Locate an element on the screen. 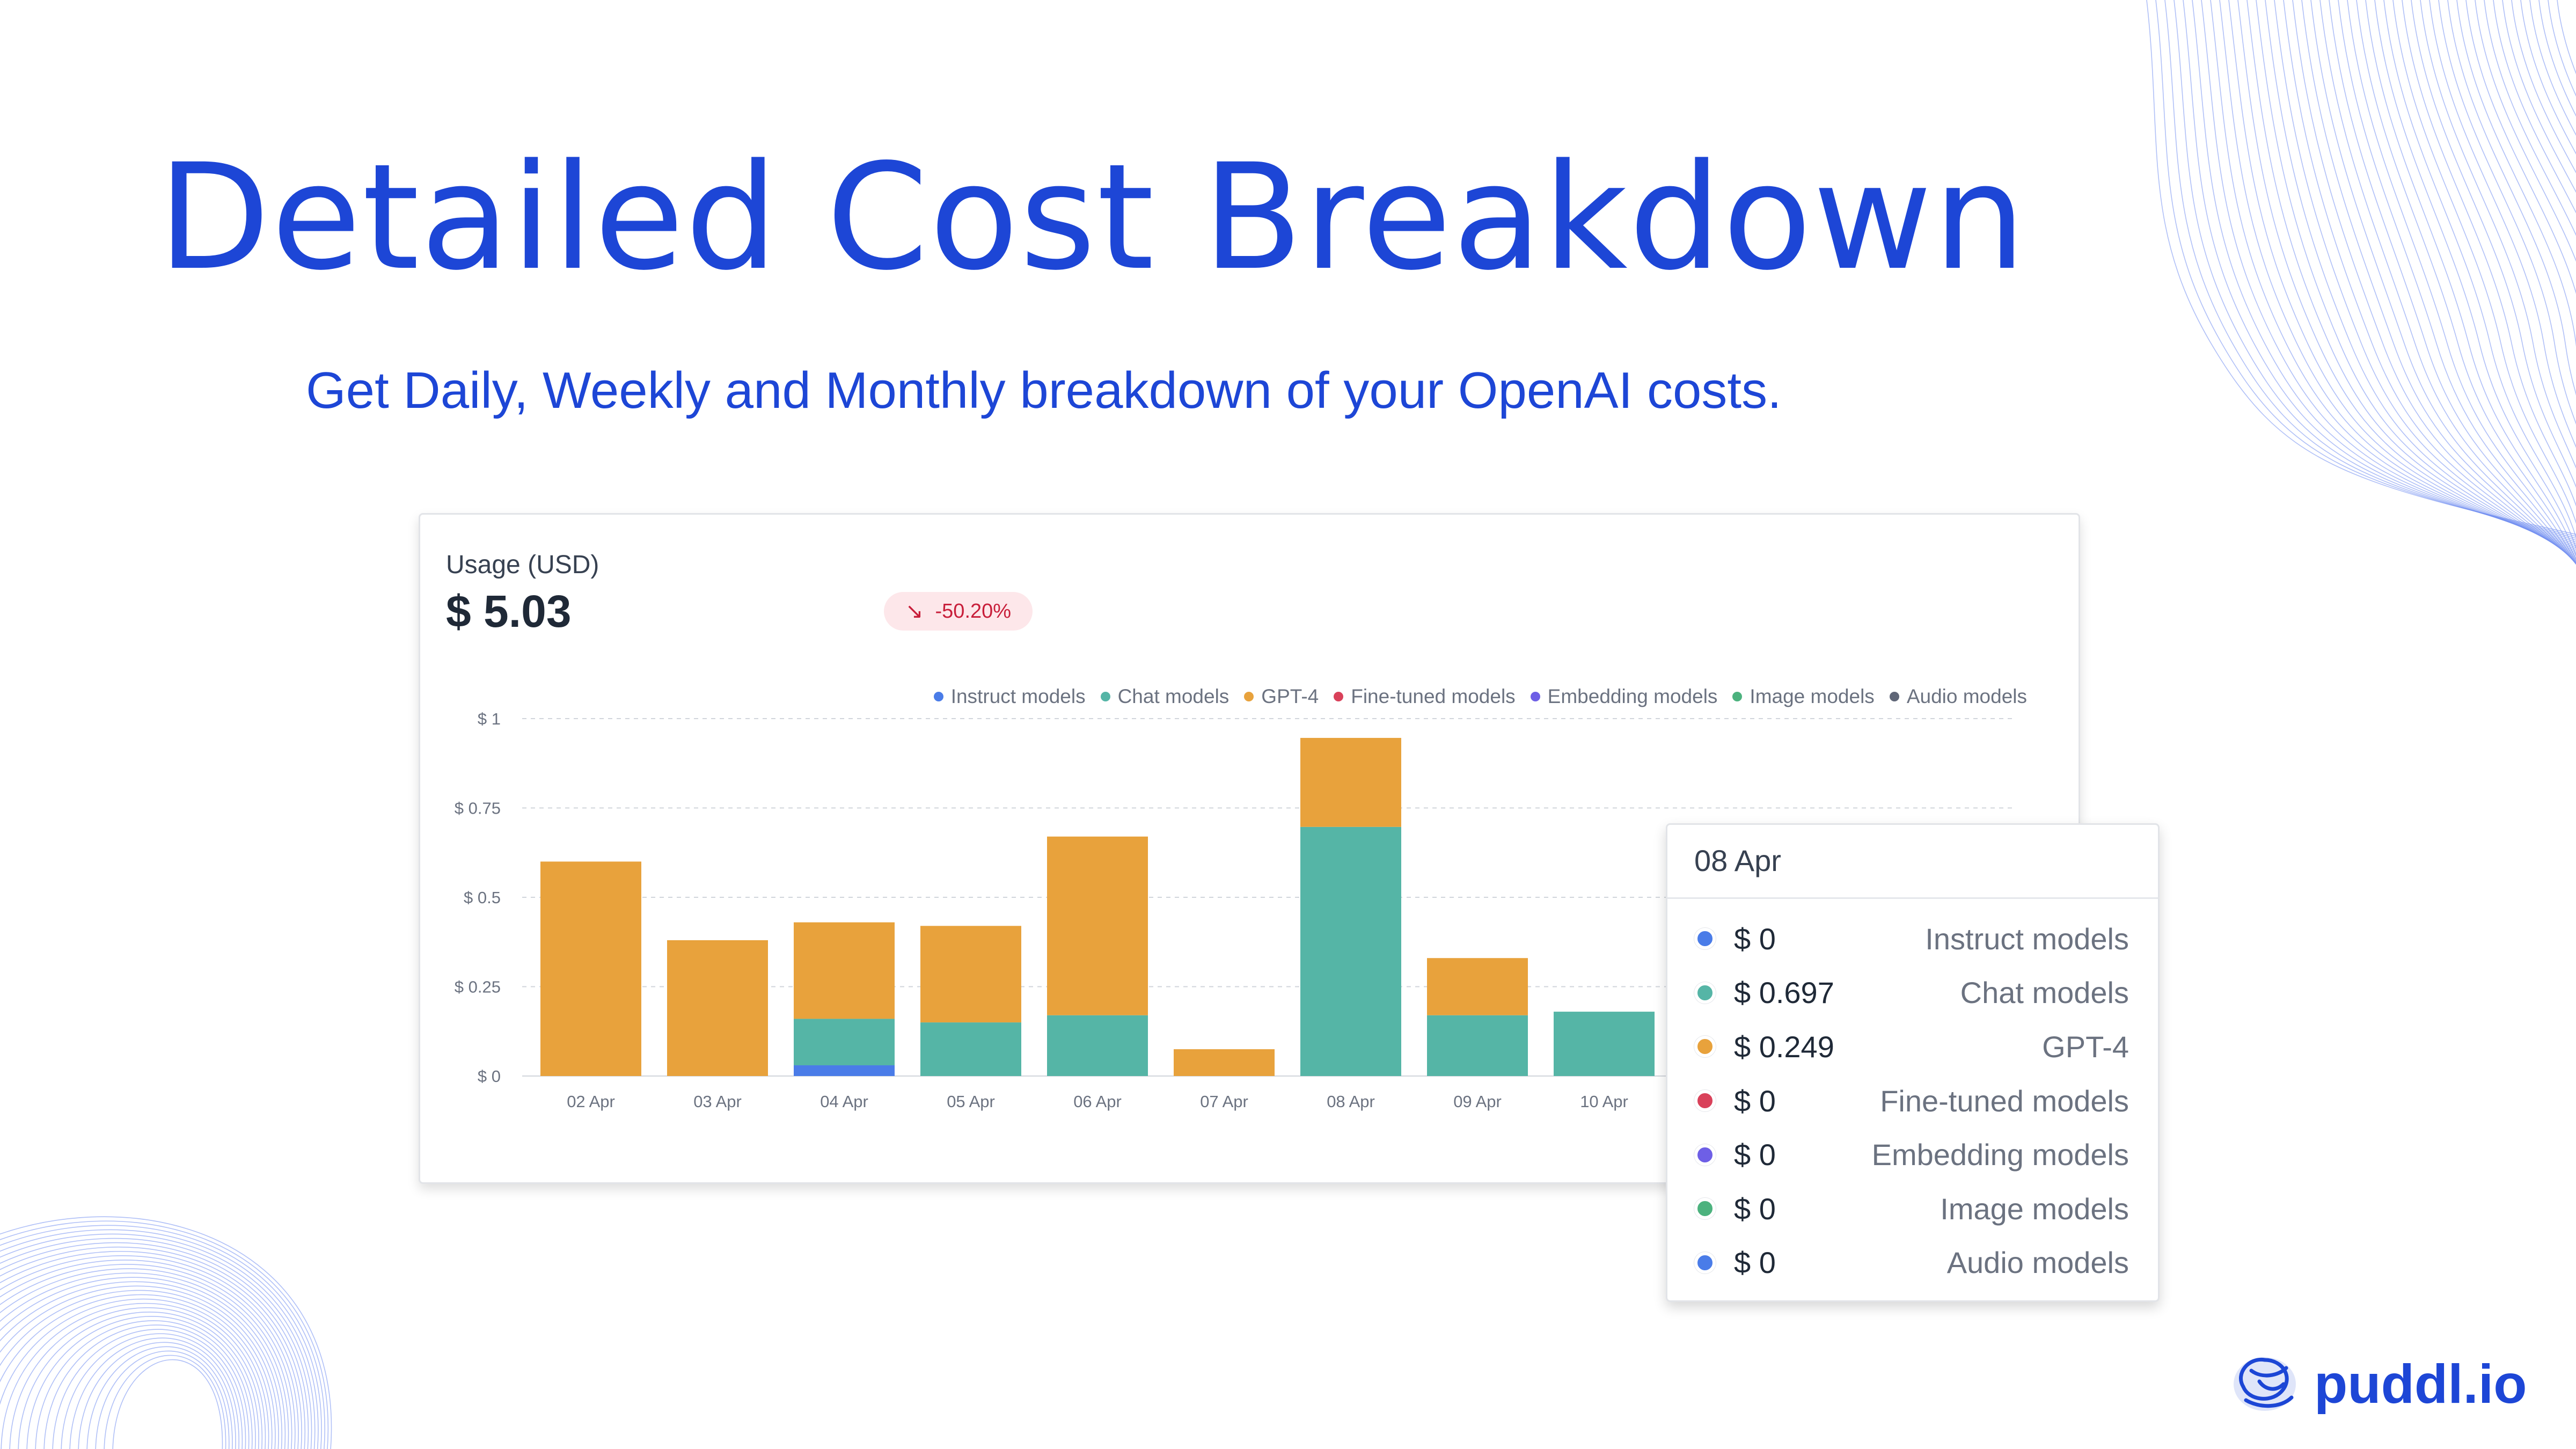 The image size is (2576, 1449). x-tick-label: 05 Apr is located at coordinates (971, 1101).